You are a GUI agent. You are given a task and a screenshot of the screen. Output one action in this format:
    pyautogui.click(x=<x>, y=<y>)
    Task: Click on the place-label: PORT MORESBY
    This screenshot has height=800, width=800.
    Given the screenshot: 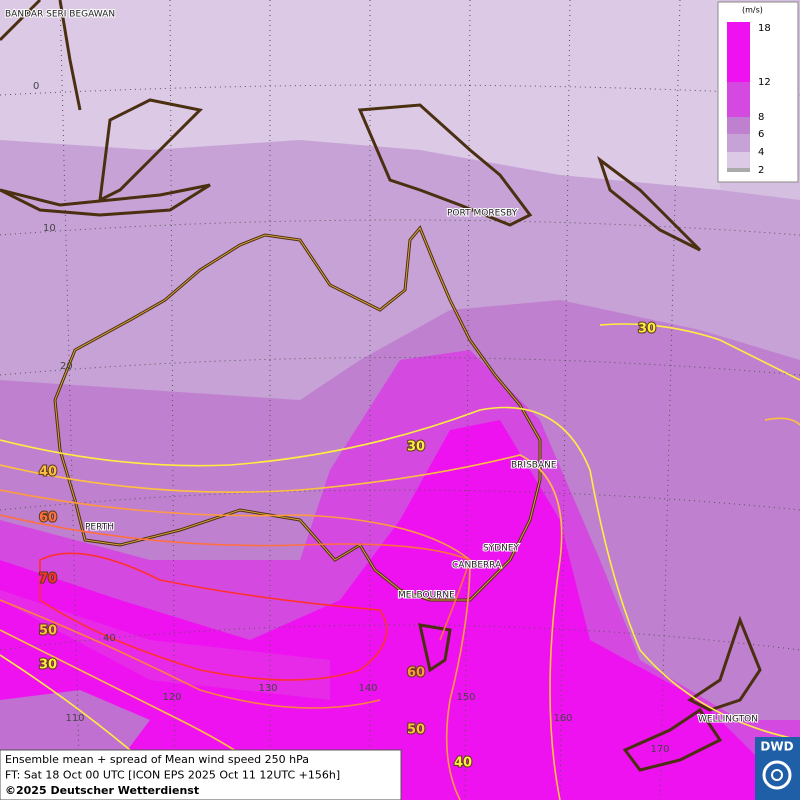 What is the action you would take?
    pyautogui.click(x=482, y=214)
    